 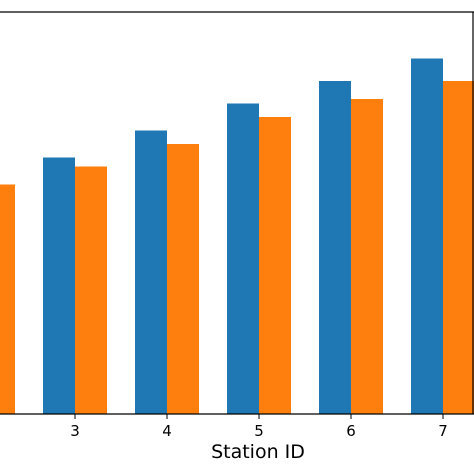 What do you see at coordinates (259, 431) in the screenshot?
I see `x-tick-label: 5` at bounding box center [259, 431].